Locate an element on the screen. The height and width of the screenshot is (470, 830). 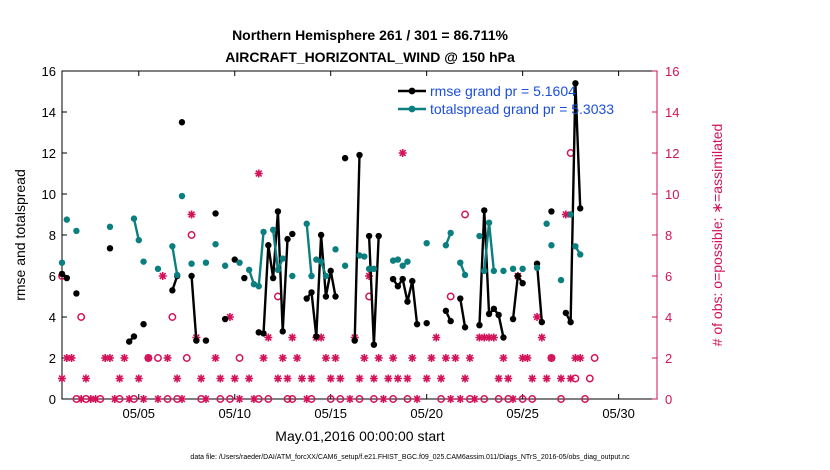
y-tick-label-left: 10 is located at coordinates (49, 194).